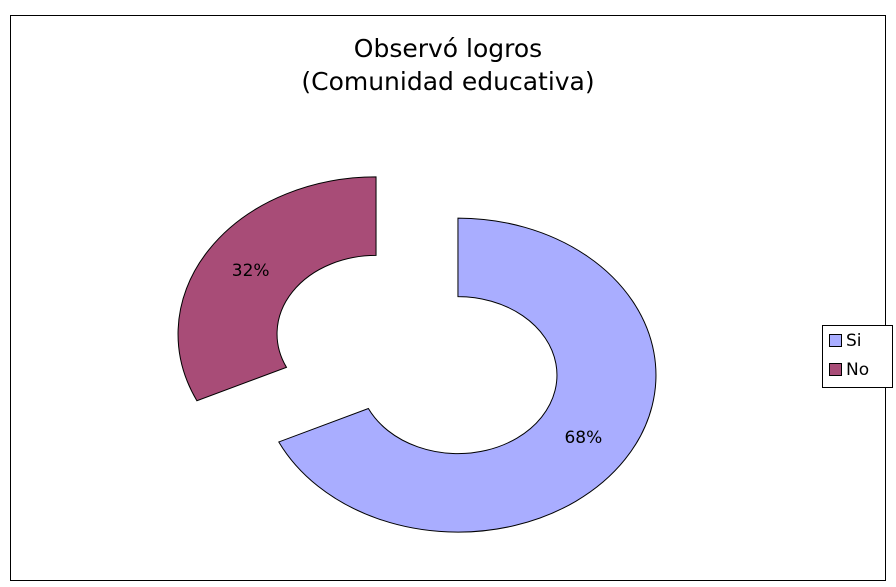 This screenshot has height=587, width=896. What do you see at coordinates (277, 289) in the screenshot?
I see `donut-slice` at bounding box center [277, 289].